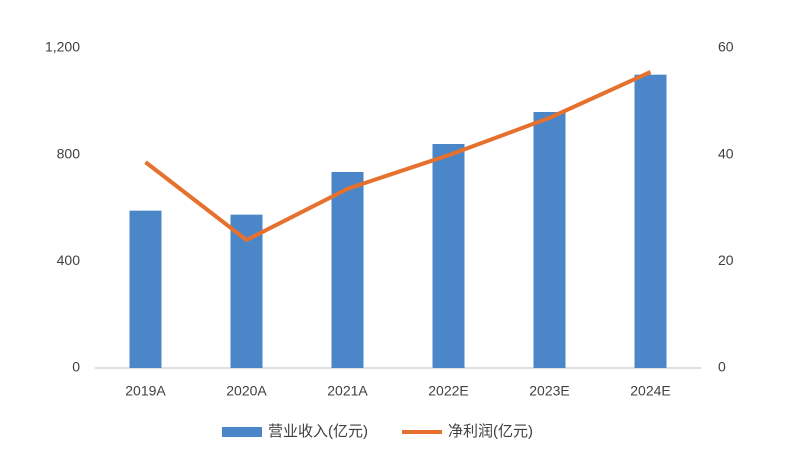 The height and width of the screenshot is (462, 800). I want to click on y-tick-label: 1,200, so click(62, 47).